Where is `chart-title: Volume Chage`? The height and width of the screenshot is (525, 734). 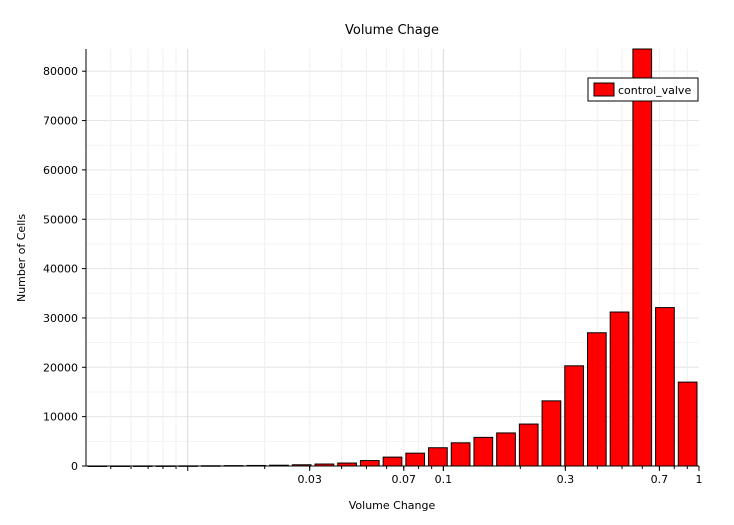
chart-title: Volume Chage is located at coordinates (392, 30).